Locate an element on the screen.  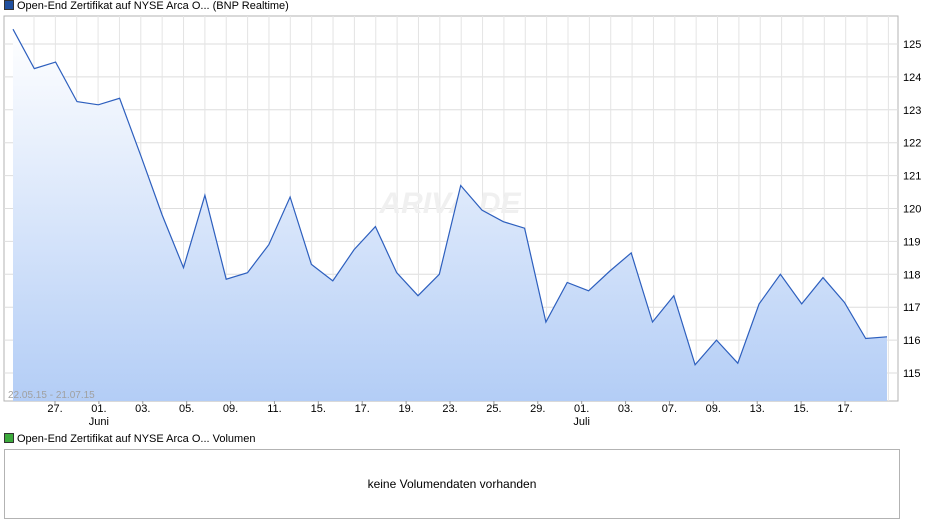
y-tick-label: 125 is located at coordinates (912, 45).